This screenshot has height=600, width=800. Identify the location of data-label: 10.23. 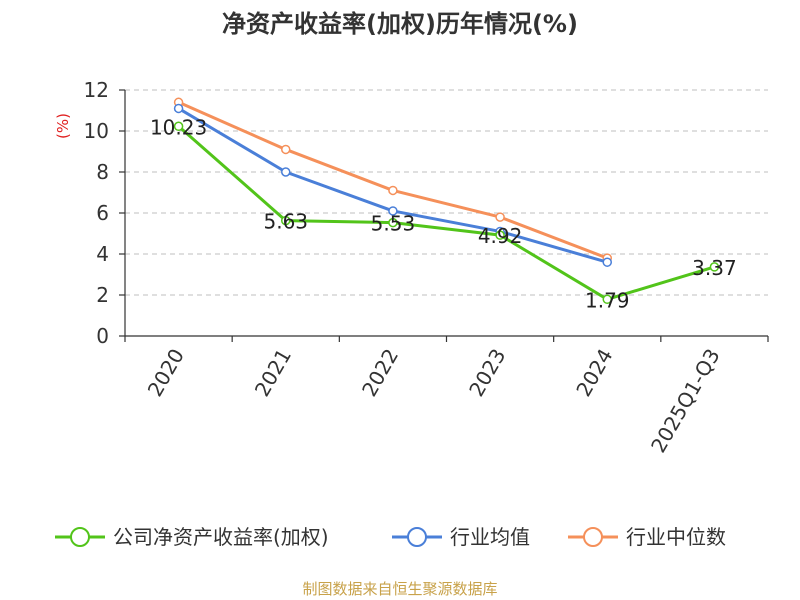
(178, 127).